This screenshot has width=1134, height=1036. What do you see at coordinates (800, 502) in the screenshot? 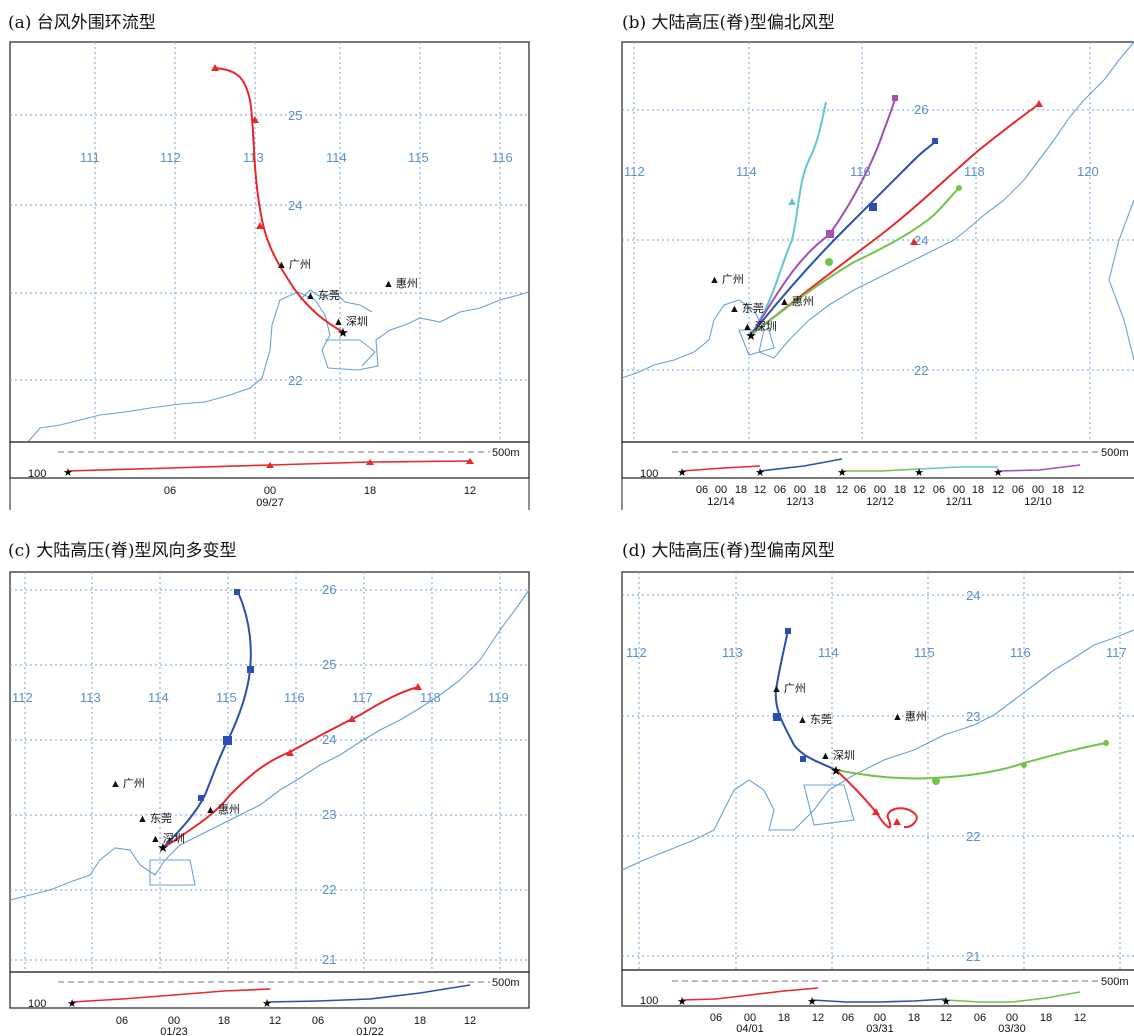
I see `svg-text: 12/13` at bounding box center [800, 502].